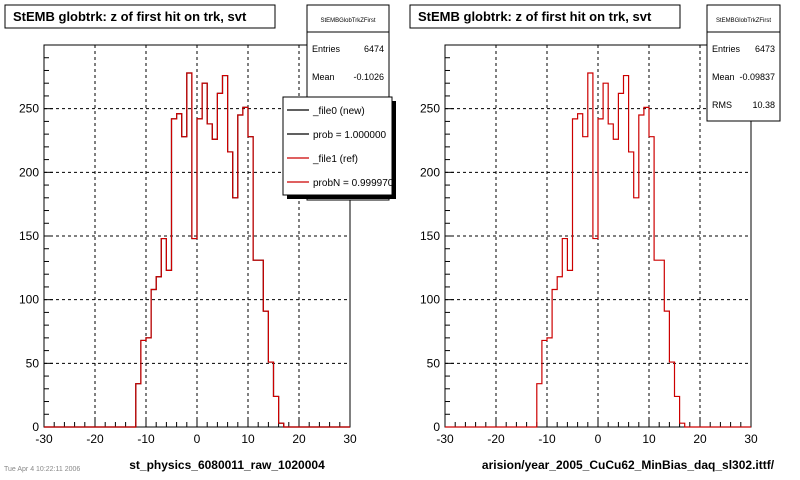 The image size is (800, 480). Describe the element at coordinates (353, 183) in the screenshot. I see `chart1-legend-entry-4: probN = 0.999970` at that location.